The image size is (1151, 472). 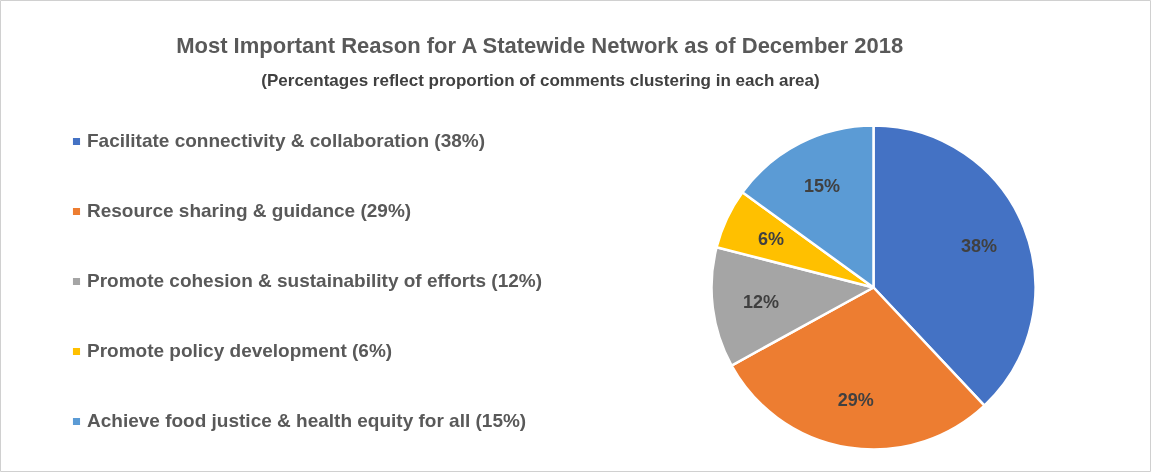 I want to click on legend-label: Promote policy development (6%), so click(x=240, y=351).